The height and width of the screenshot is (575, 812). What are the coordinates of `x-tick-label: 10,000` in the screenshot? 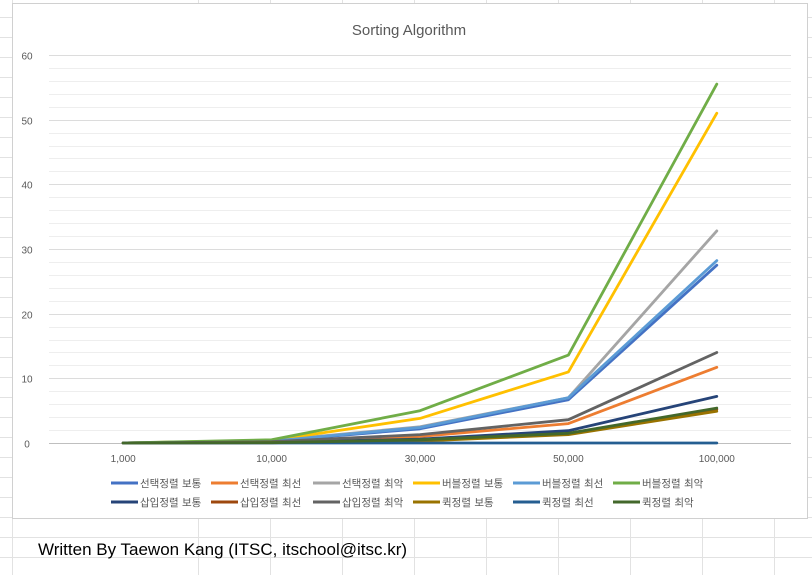 It's located at (271, 459).